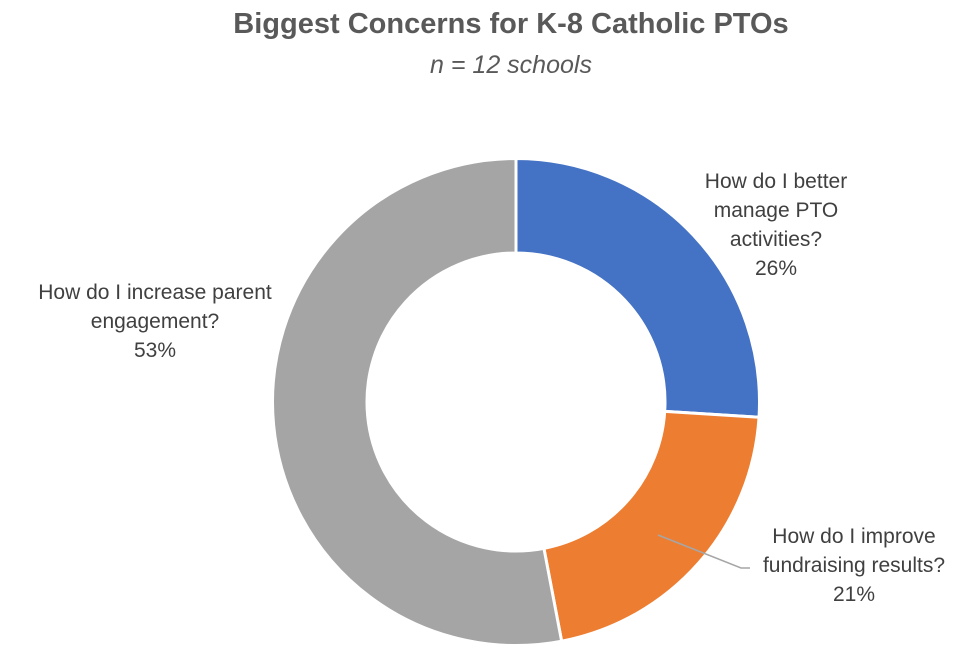 The image size is (974, 657). What do you see at coordinates (703, 551) in the screenshot?
I see `leader-line-fundraising` at bounding box center [703, 551].